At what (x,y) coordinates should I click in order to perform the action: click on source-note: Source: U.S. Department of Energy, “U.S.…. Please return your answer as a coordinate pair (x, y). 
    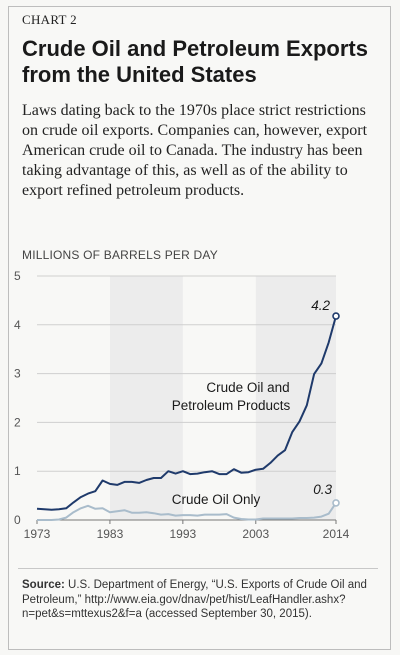
    Looking at the image, I should click on (199, 600).